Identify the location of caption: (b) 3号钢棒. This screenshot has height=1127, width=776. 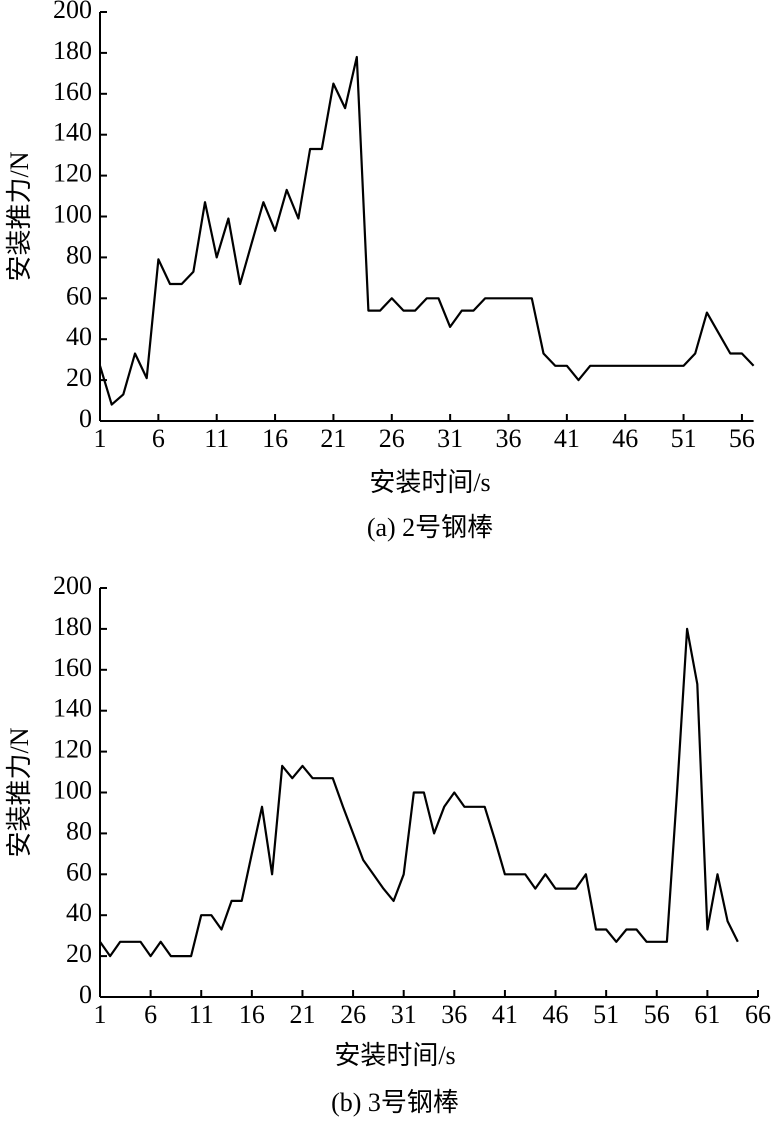
(395, 1102).